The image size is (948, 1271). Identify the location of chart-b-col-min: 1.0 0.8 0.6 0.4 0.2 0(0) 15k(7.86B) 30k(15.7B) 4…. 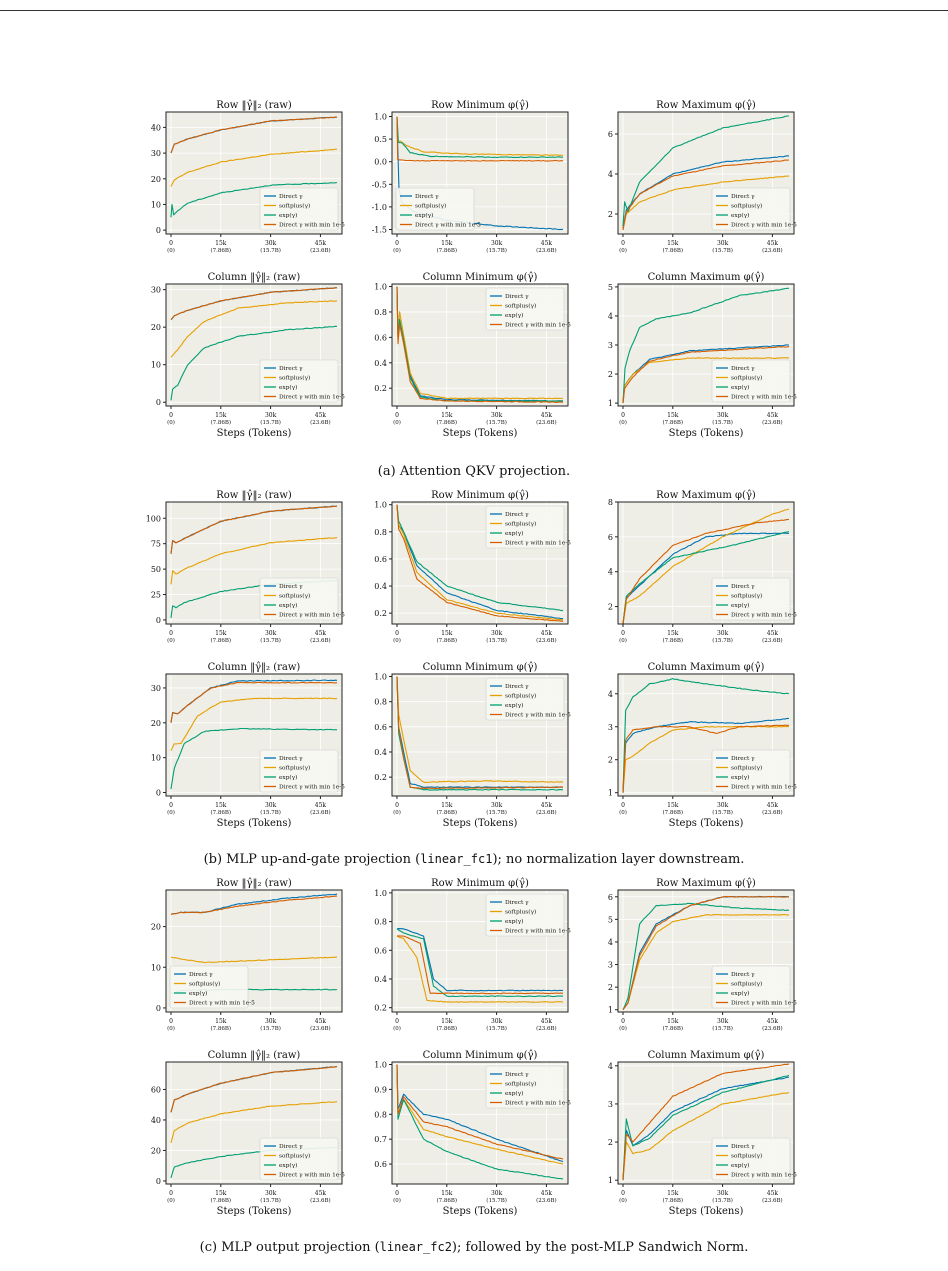
(472, 745).